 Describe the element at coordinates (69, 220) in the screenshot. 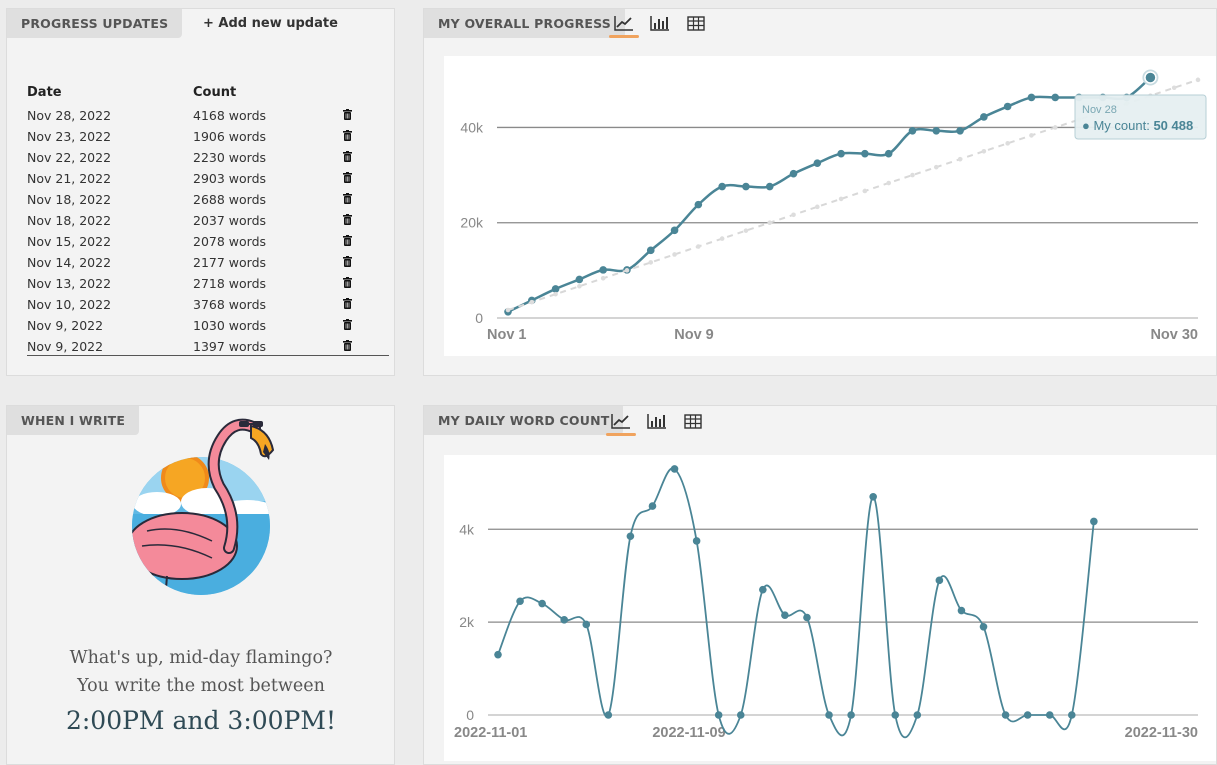

I see `row-date: Nov 18, 2022` at that location.